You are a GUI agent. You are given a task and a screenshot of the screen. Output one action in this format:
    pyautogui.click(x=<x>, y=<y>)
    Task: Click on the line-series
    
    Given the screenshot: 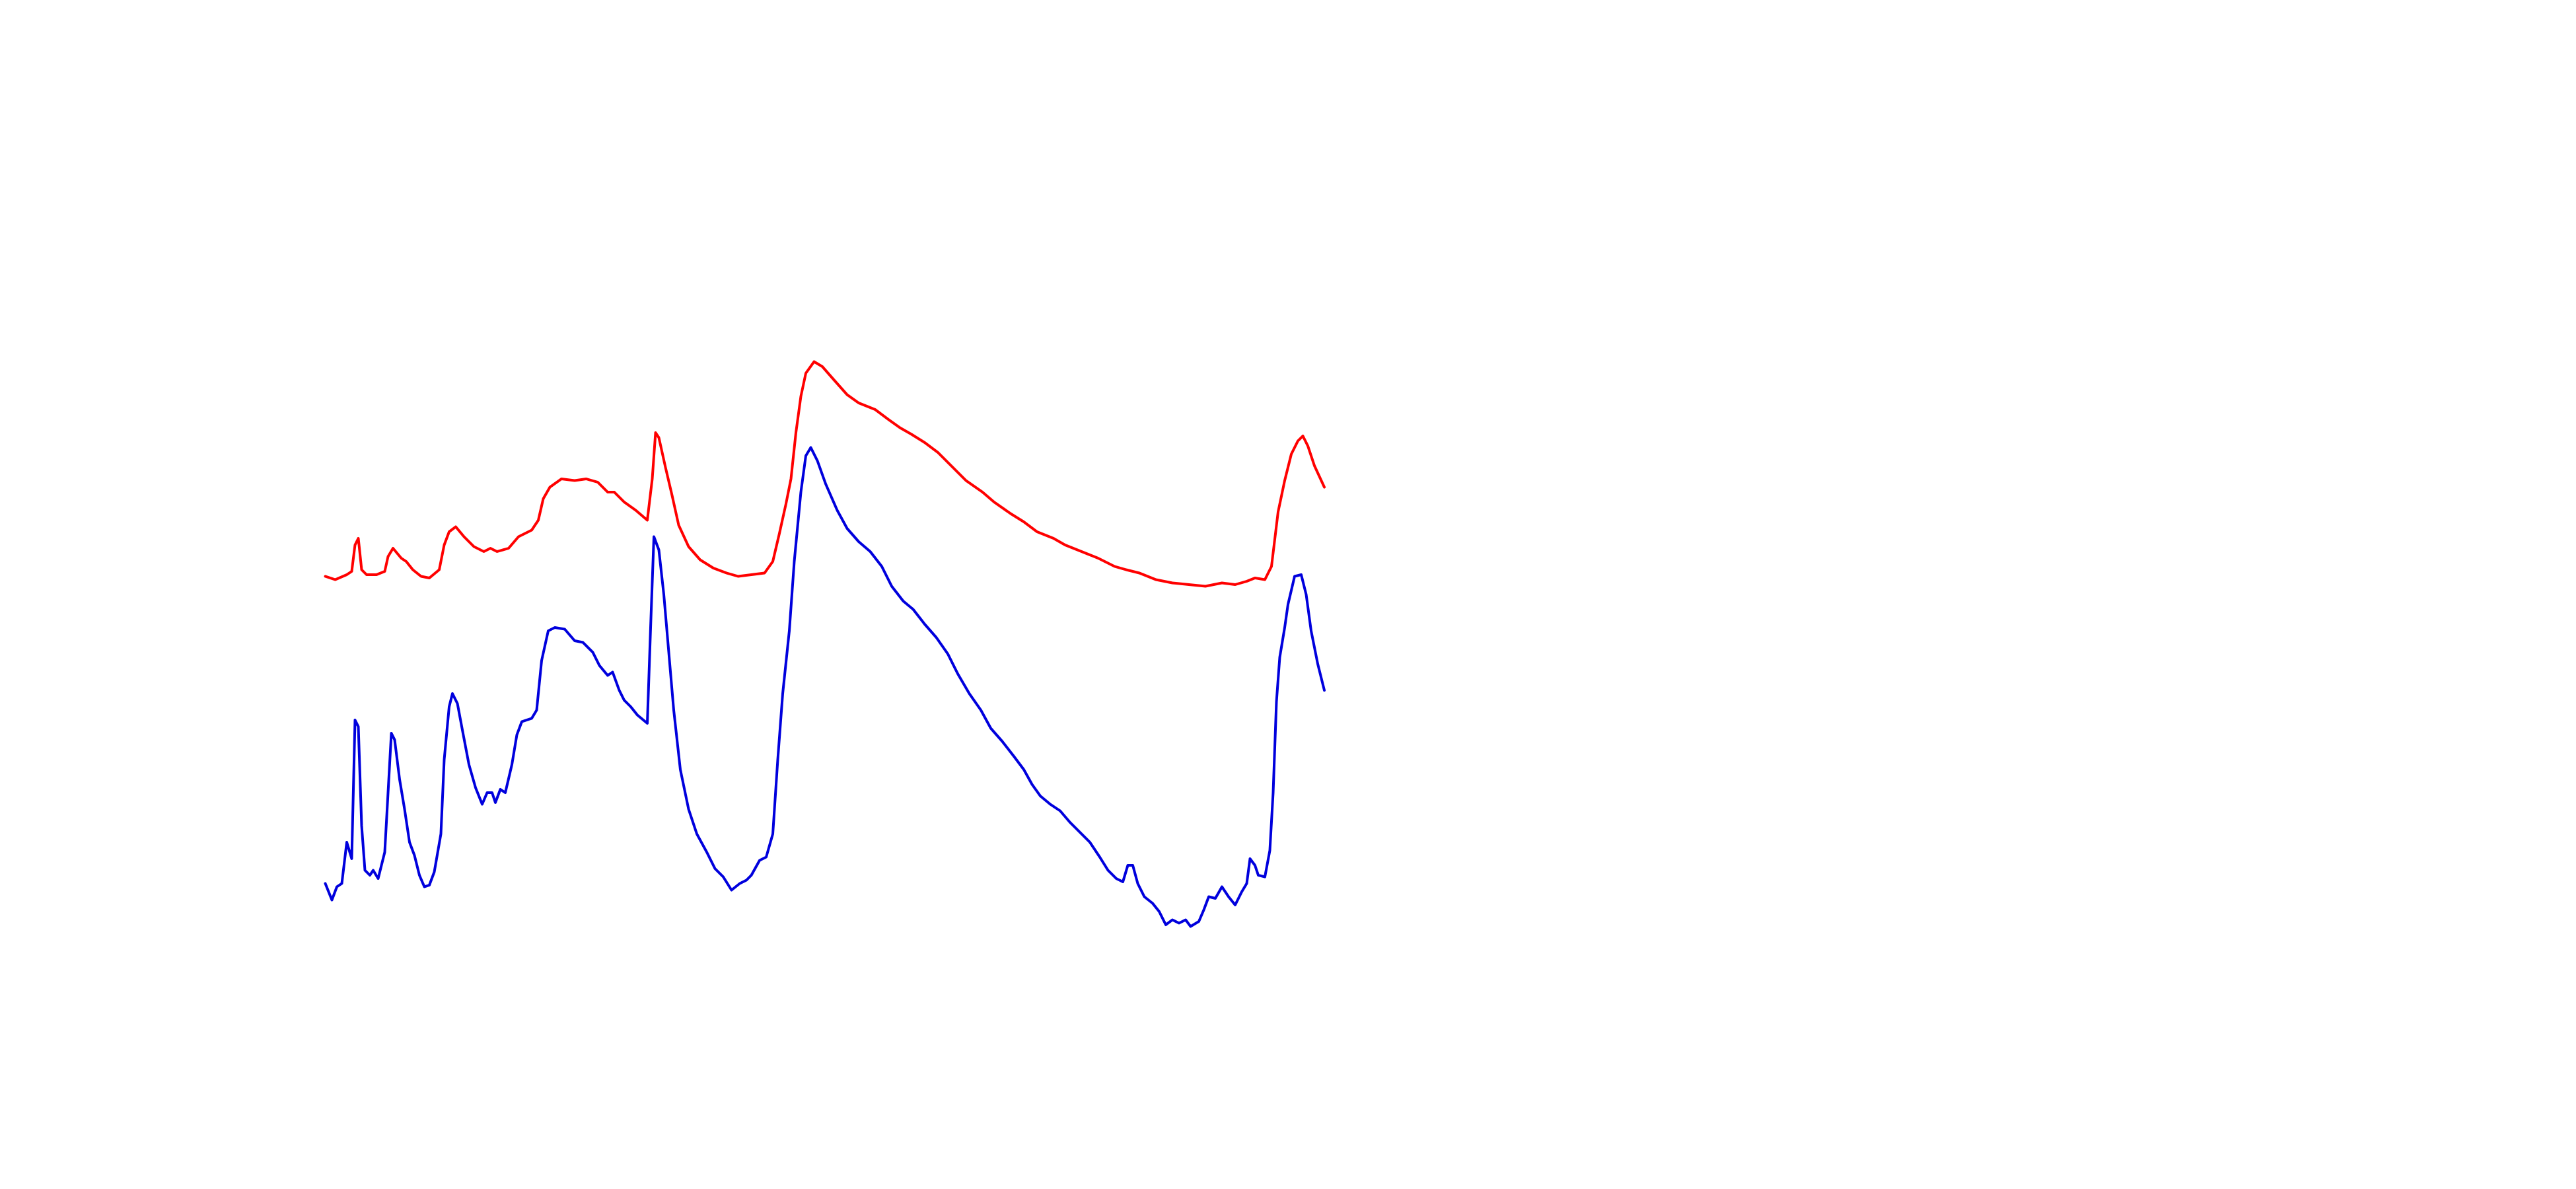 What is the action you would take?
    pyautogui.click(x=825, y=474)
    